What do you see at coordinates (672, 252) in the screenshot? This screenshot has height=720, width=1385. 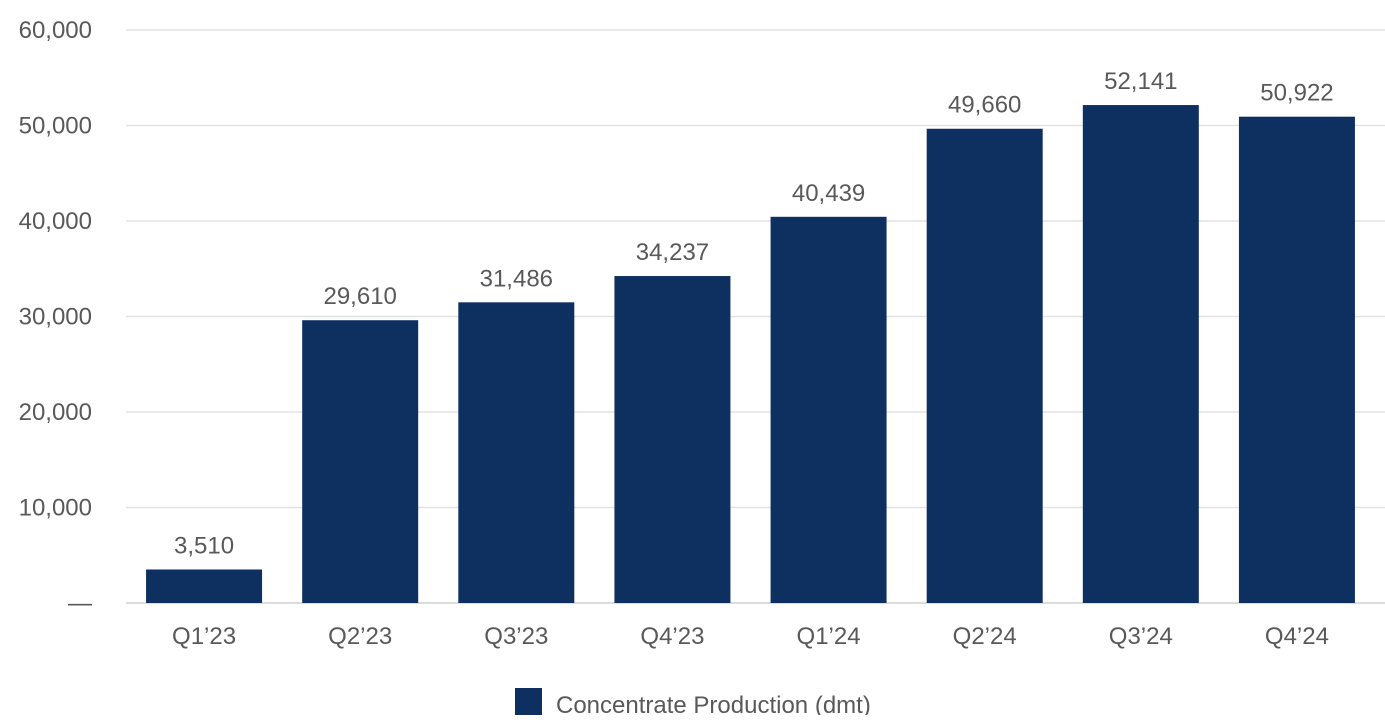 I see `data-label: 34,237` at bounding box center [672, 252].